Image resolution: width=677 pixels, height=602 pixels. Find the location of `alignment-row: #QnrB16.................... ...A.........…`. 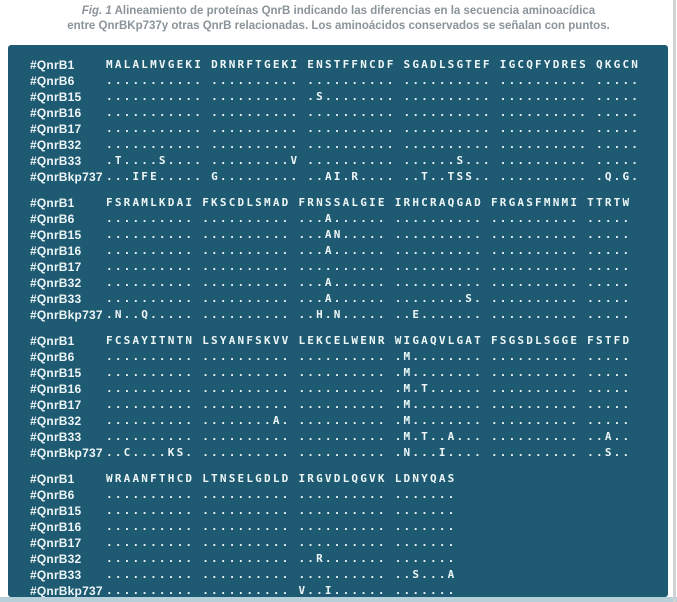

alignment-row: #QnrB16.................... ...A.........… is located at coordinates (349, 251).